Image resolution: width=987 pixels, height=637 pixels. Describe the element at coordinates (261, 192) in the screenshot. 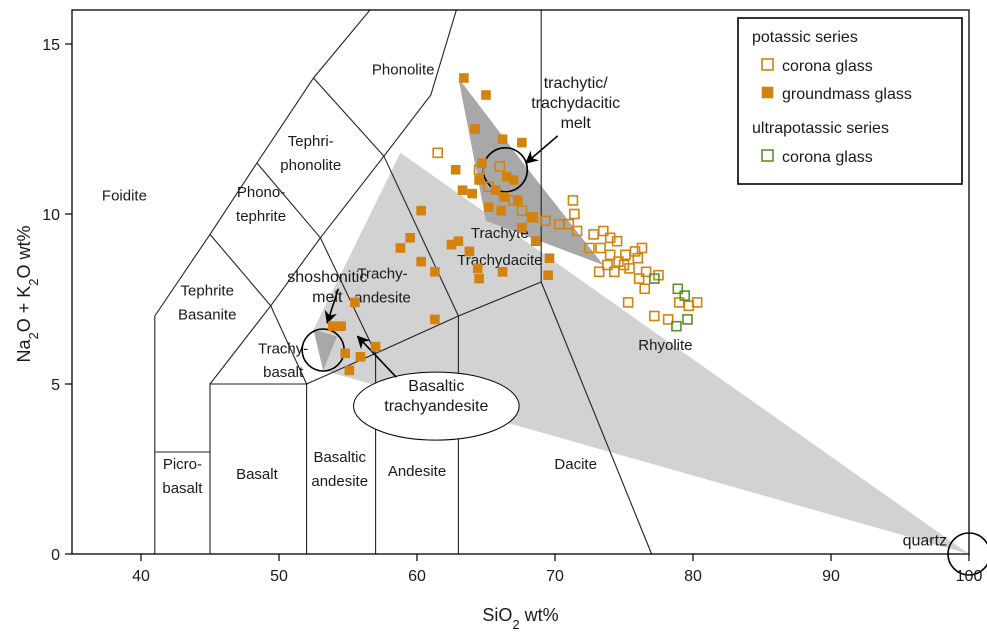

I see `field-label-3: Phono-` at that location.